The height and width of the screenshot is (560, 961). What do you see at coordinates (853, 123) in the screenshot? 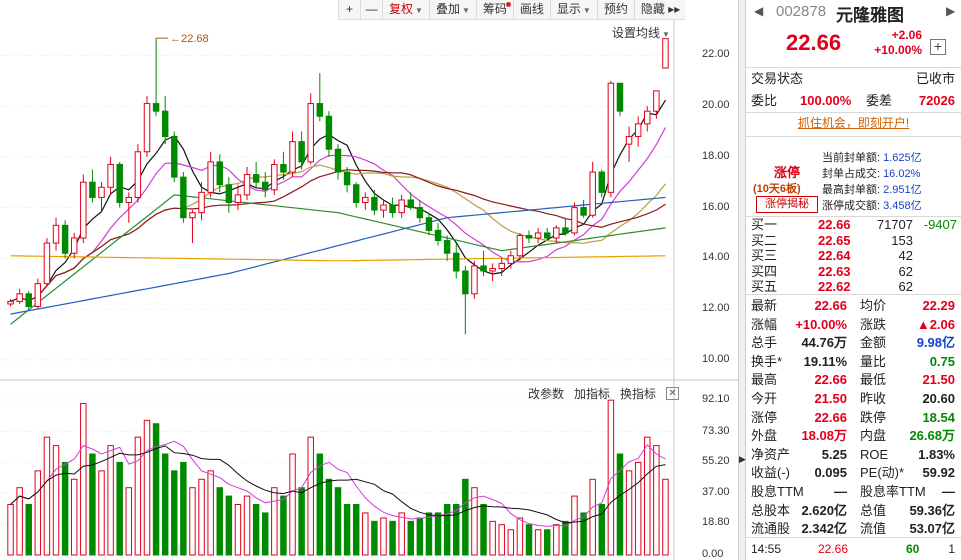
I see `open-account-link: 抓住机会，即刻开户!` at bounding box center [853, 123].